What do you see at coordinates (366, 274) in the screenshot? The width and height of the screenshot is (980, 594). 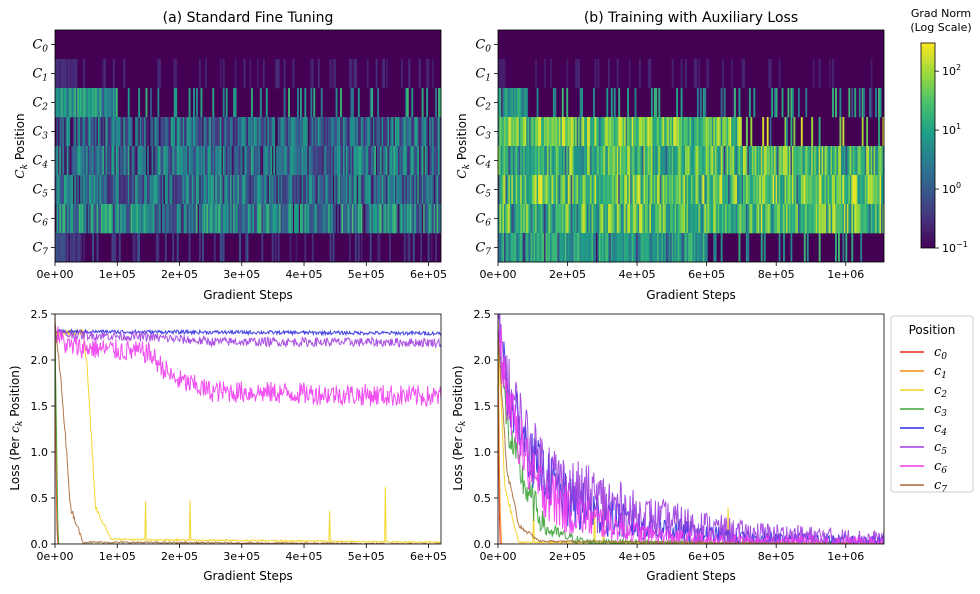 I see `heatmap-x-tick-label: 5e+05` at bounding box center [366, 274].